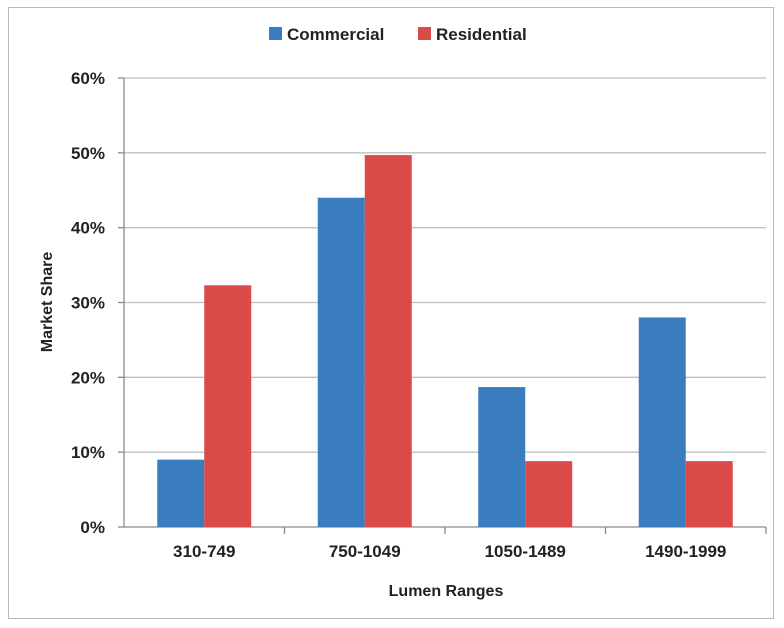 The width and height of the screenshot is (784, 628). Describe the element at coordinates (88, 228) in the screenshot. I see `y-tick-label: 40%` at that location.